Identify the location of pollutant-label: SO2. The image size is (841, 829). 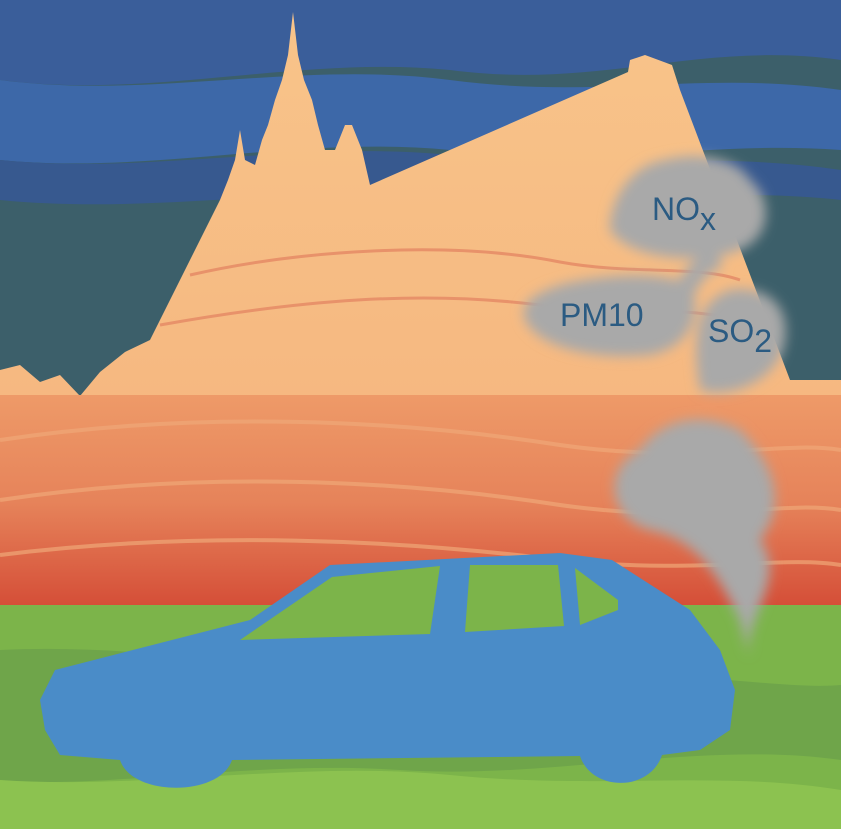
(740, 336).